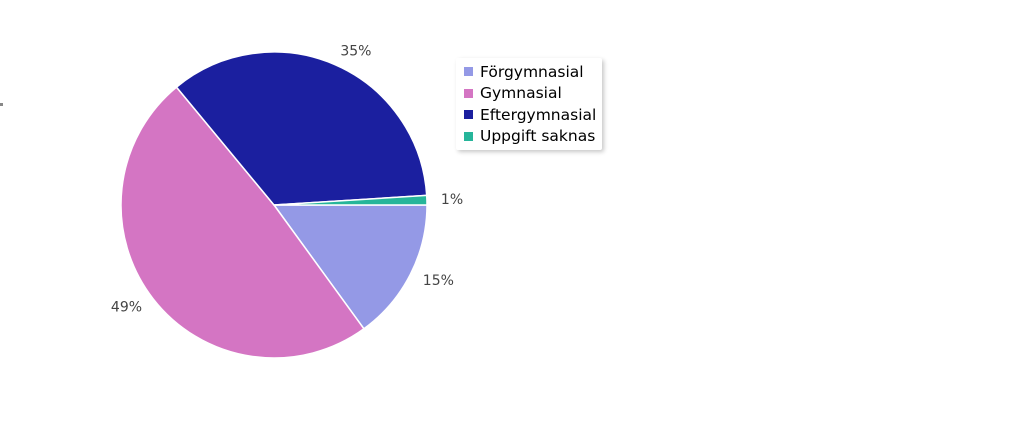 This screenshot has height=431, width=1024. Describe the element at coordinates (126, 307) in the screenshot. I see `data-label-gymnasial: 49%` at that location.